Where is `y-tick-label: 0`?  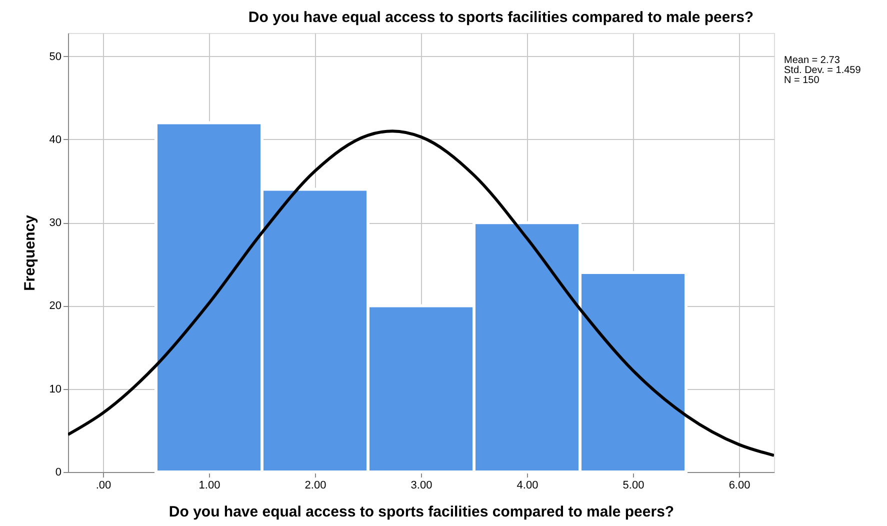
y-tick-label: 0 is located at coordinates (58, 472).